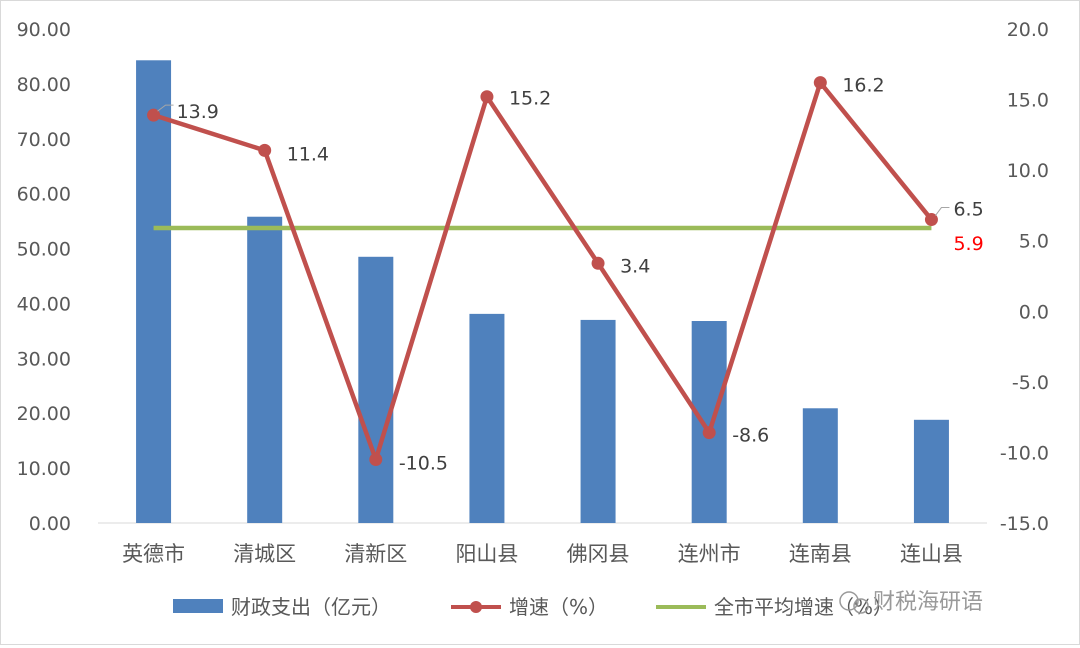  I want to click on y-right-tick-label: -10.0, so click(1024, 453).